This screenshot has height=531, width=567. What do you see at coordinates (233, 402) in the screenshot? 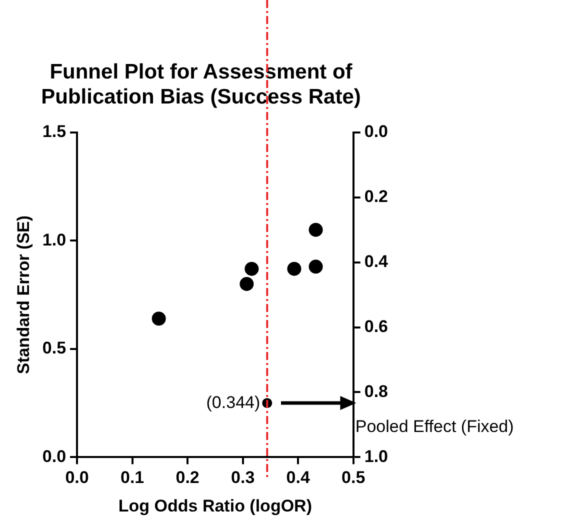
I see `annotation: (0.344)` at bounding box center [233, 402].